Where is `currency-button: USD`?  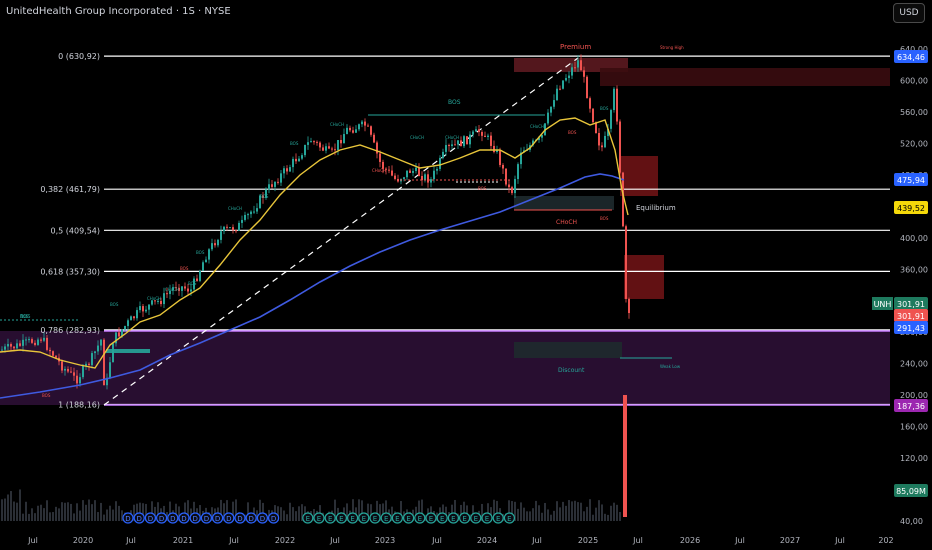 currency-button: USD is located at coordinates (909, 13).